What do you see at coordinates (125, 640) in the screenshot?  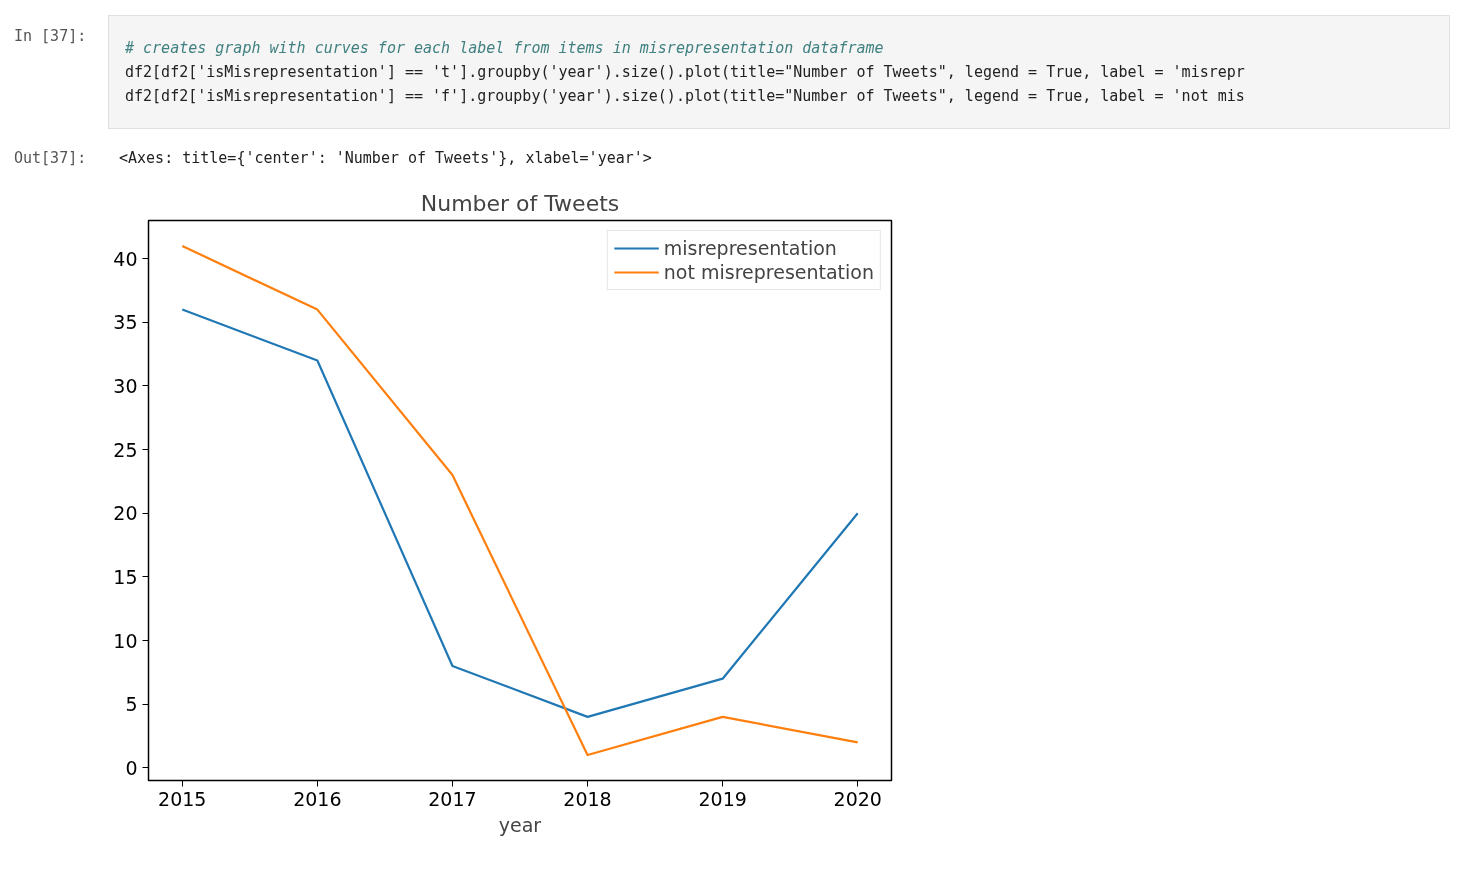 I see `y-tick-label: 10` at bounding box center [125, 640].